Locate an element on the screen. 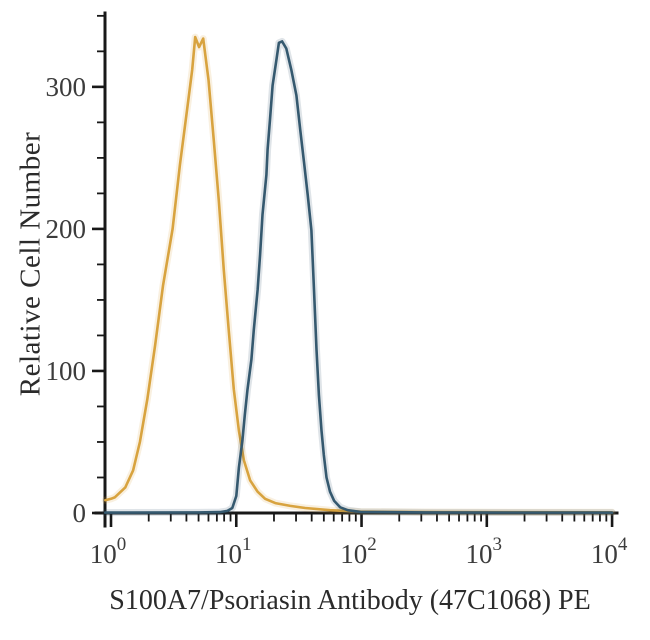 The width and height of the screenshot is (650, 640). x-axis-title: S100A7/Psoriasin Antibody (47C1068) PE is located at coordinates (350, 600).